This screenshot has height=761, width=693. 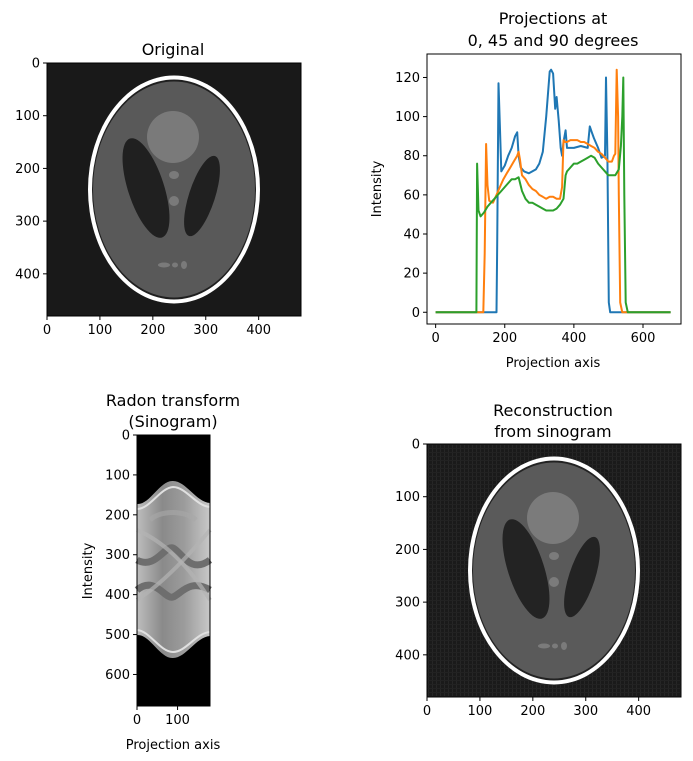 What do you see at coordinates (177, 720) in the screenshot?
I see `sinogram-x-tick-label: 100` at bounding box center [177, 720].